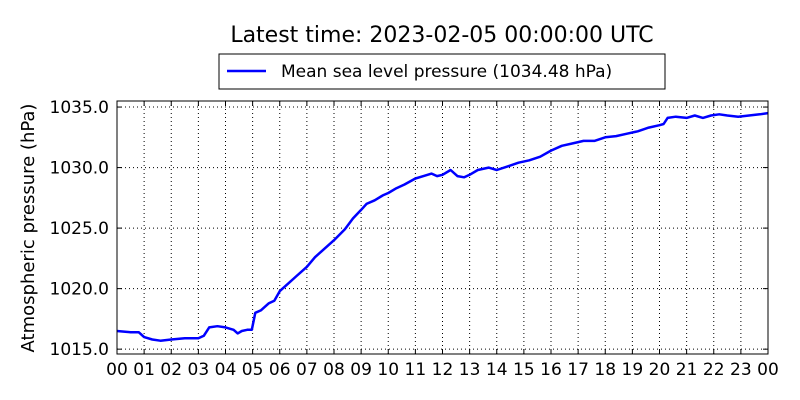 This screenshot has width=800, height=400. I want to click on x-tick-label: 23, so click(741, 370).